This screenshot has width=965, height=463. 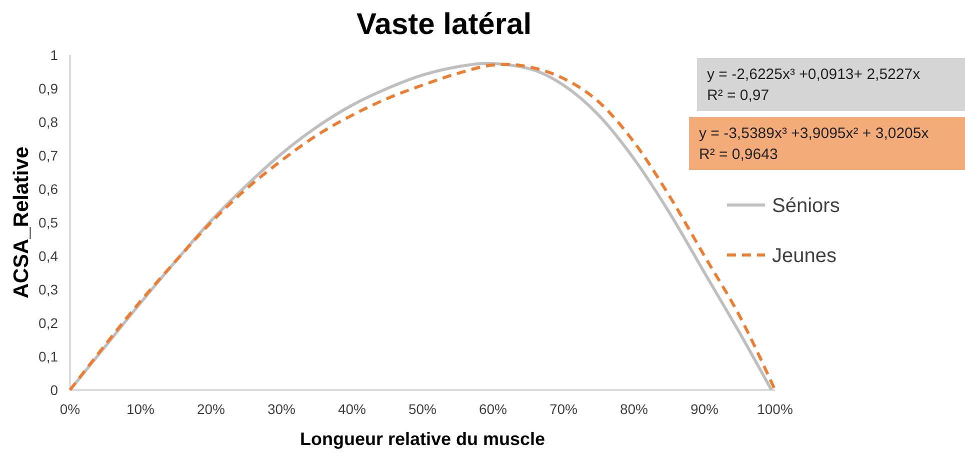 I want to click on y-tick-label: 0,9, so click(x=48, y=88).